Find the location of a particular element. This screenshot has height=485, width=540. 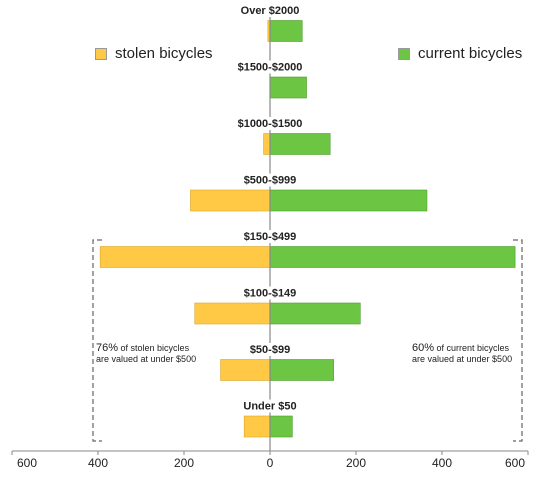

x-tick-label-1: 400 is located at coordinates (98, 463).